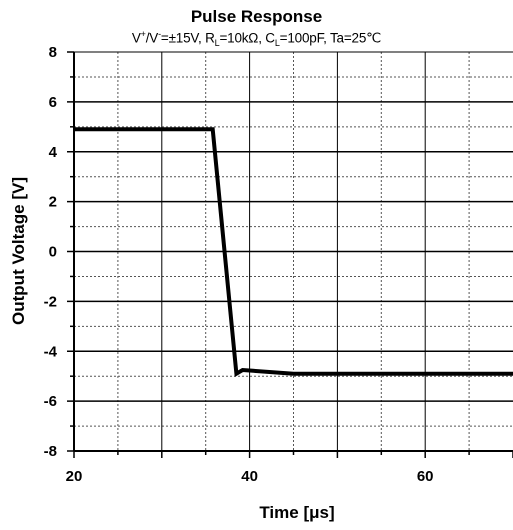  Describe the element at coordinates (187, 38) in the screenshot. I see `subtitle-v-value: =±15V, R` at that location.